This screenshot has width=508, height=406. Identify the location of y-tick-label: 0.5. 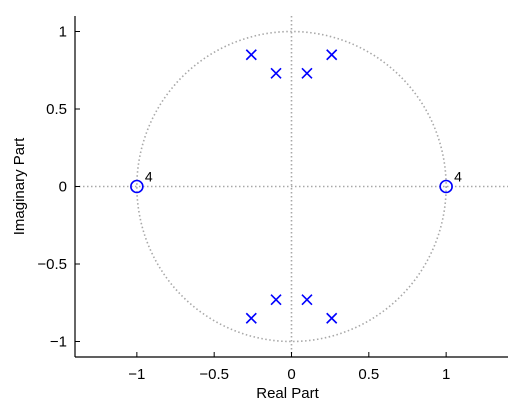
(56, 109).